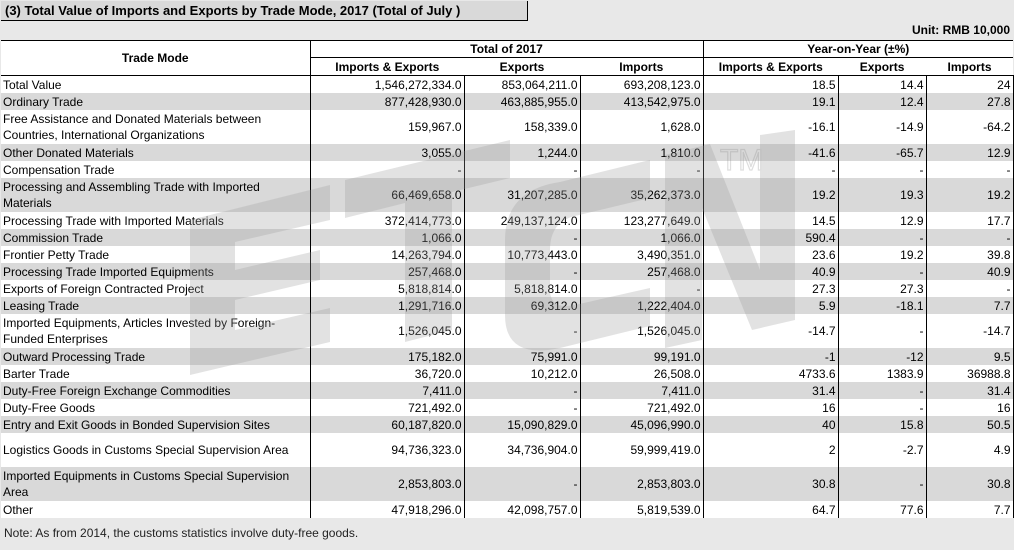  What do you see at coordinates (882, 101) in the screenshot?
I see `cell-value: 12.4` at bounding box center [882, 101].